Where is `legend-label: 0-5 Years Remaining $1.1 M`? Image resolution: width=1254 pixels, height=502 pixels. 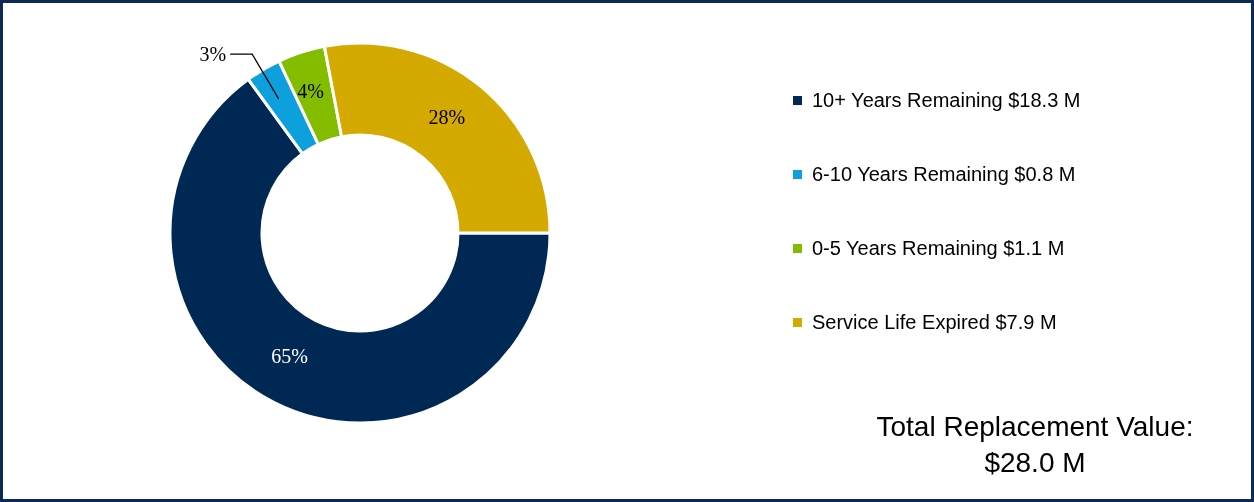 legend-label: 0-5 Years Remaining $1.1 M is located at coordinates (938, 248).